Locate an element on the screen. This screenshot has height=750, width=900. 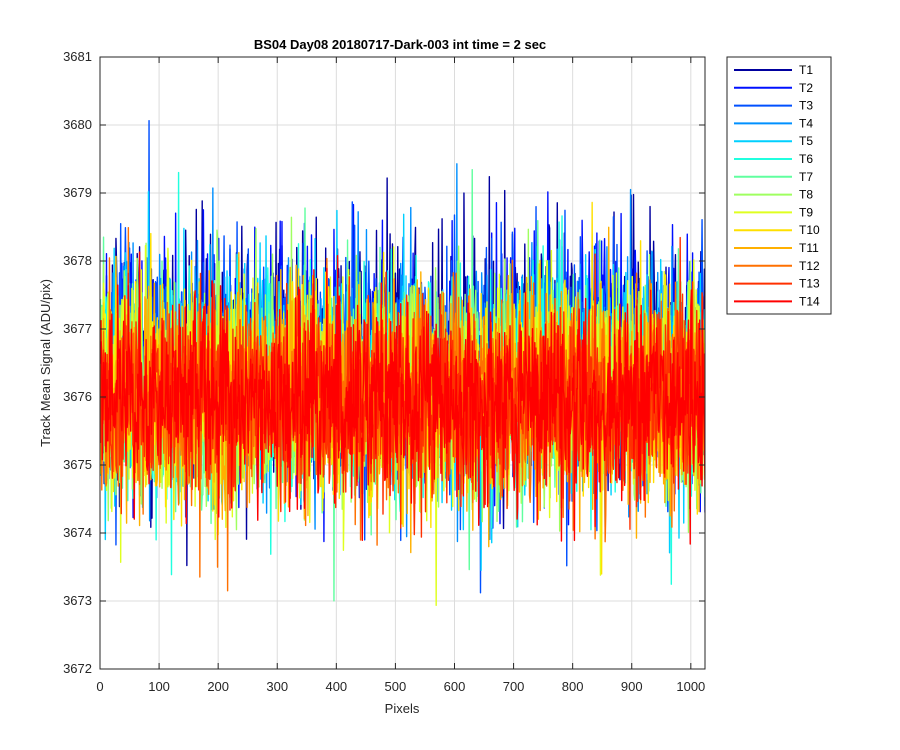
legend-label-t3: T3 is located at coordinates (806, 106).